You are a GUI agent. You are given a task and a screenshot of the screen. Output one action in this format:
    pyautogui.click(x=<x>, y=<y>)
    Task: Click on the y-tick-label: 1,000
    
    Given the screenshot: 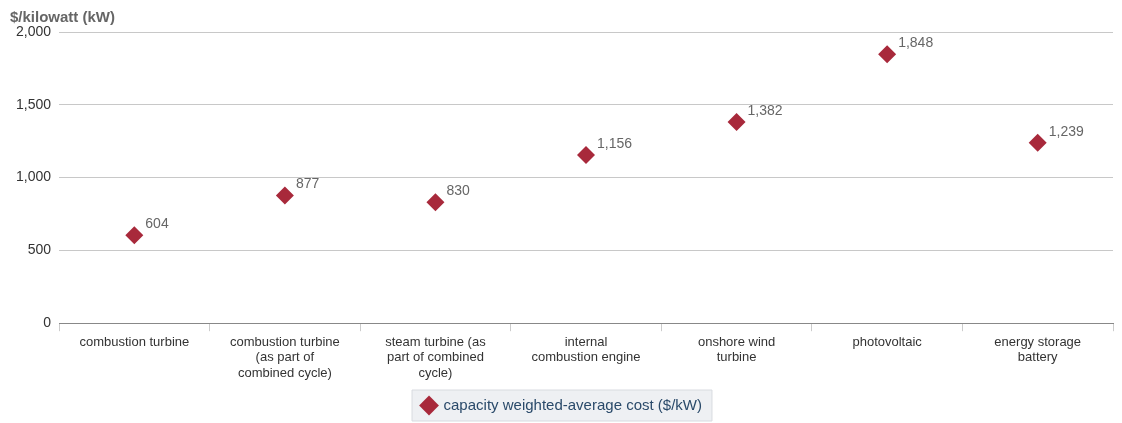 What is the action you would take?
    pyautogui.click(x=33, y=176)
    